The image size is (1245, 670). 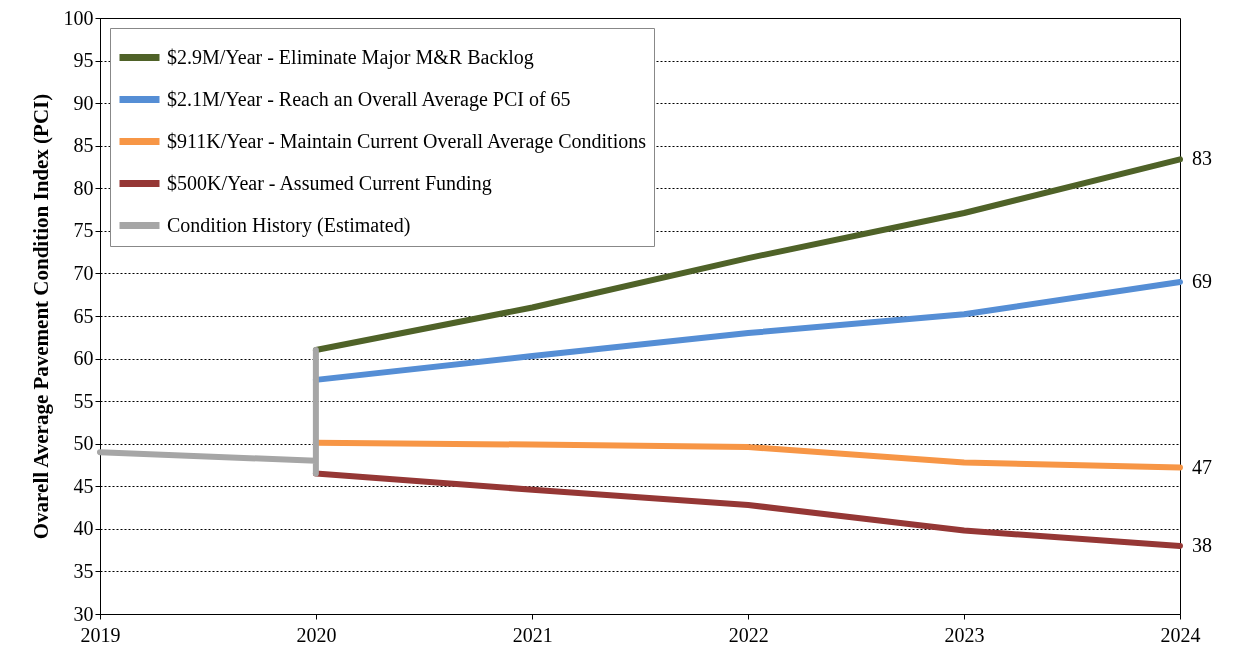 I want to click on x-tick-label: 2020, so click(x=316, y=634).